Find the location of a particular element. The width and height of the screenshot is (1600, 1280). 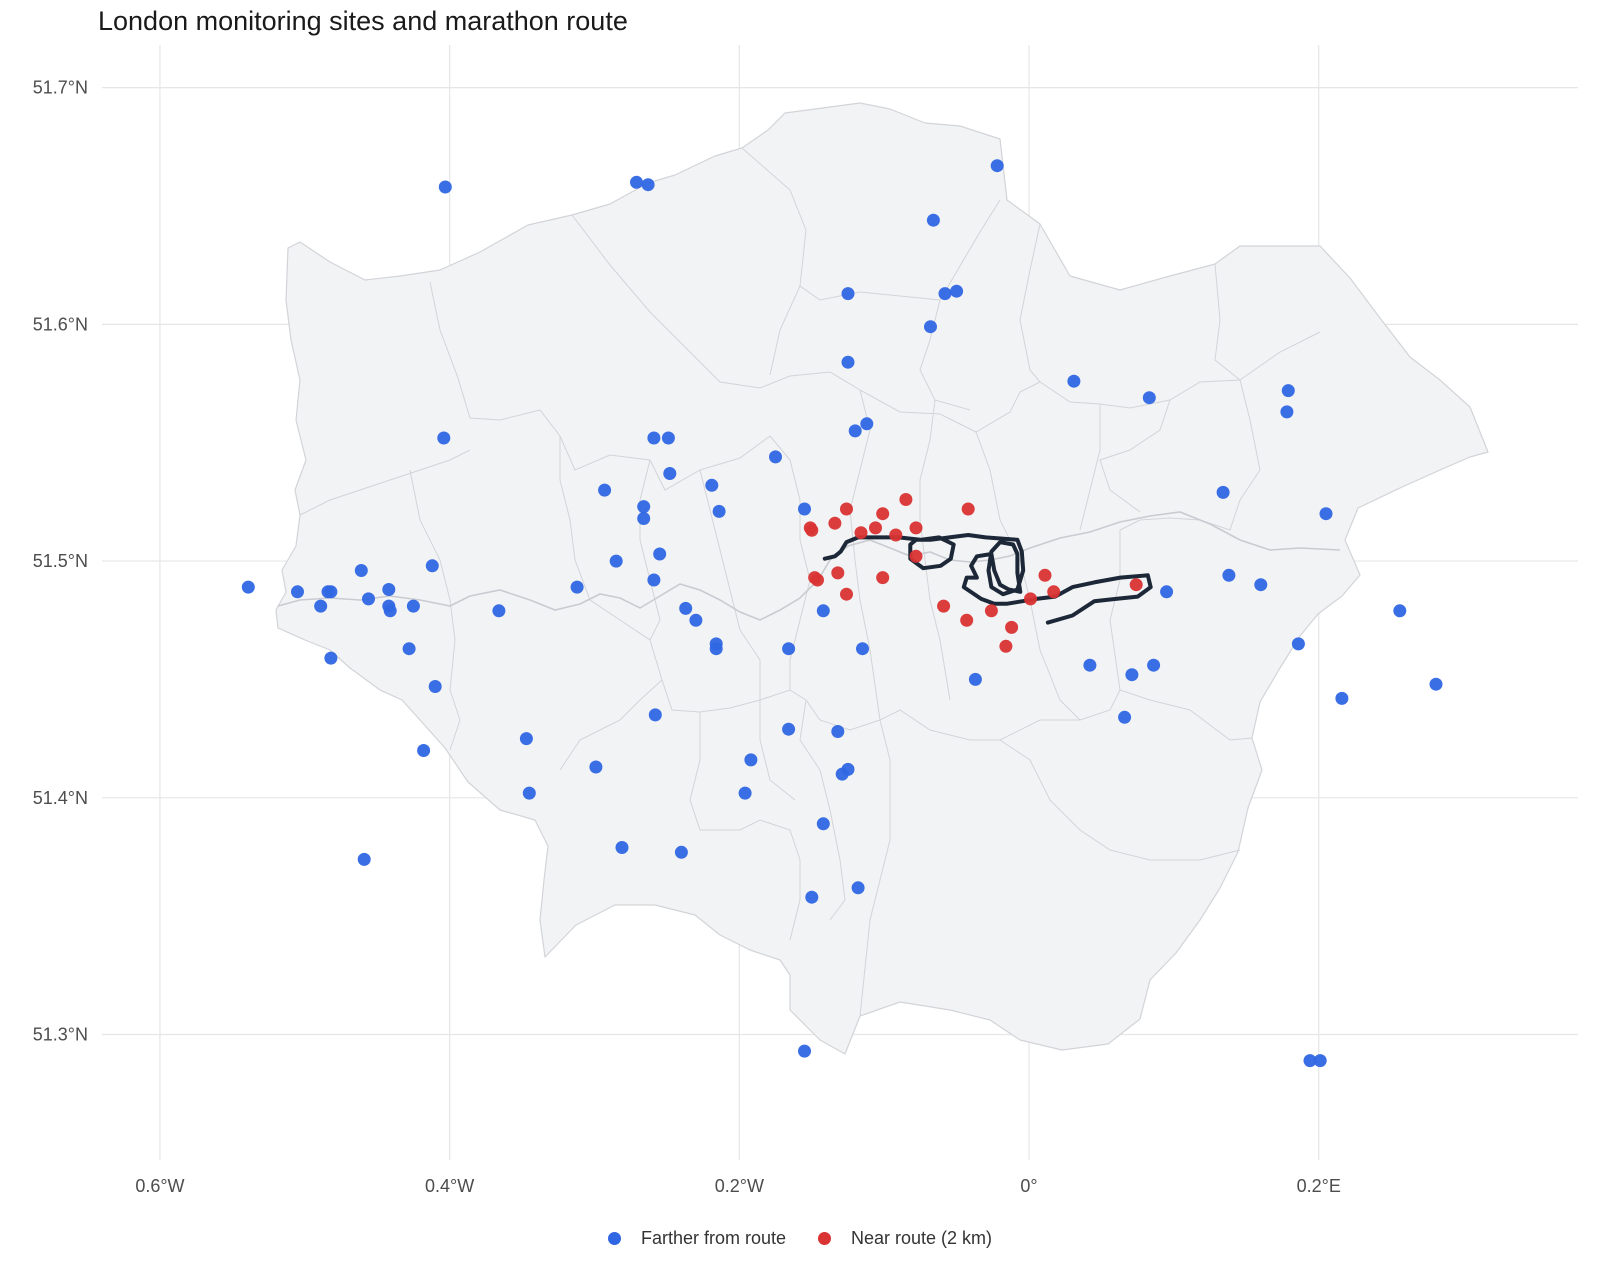

legend: Farther from route Near route (2 km) is located at coordinates (800, 1238).